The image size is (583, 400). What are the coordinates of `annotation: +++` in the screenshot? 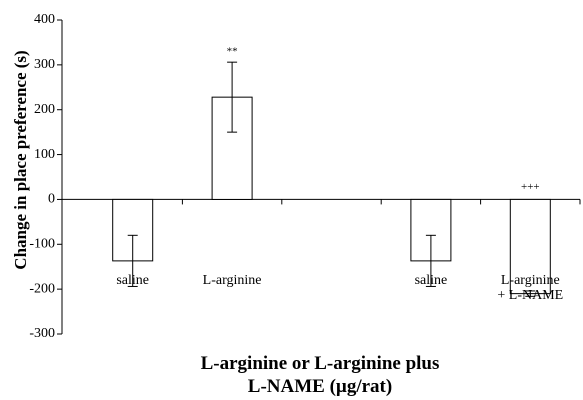 It's located at (530, 187).